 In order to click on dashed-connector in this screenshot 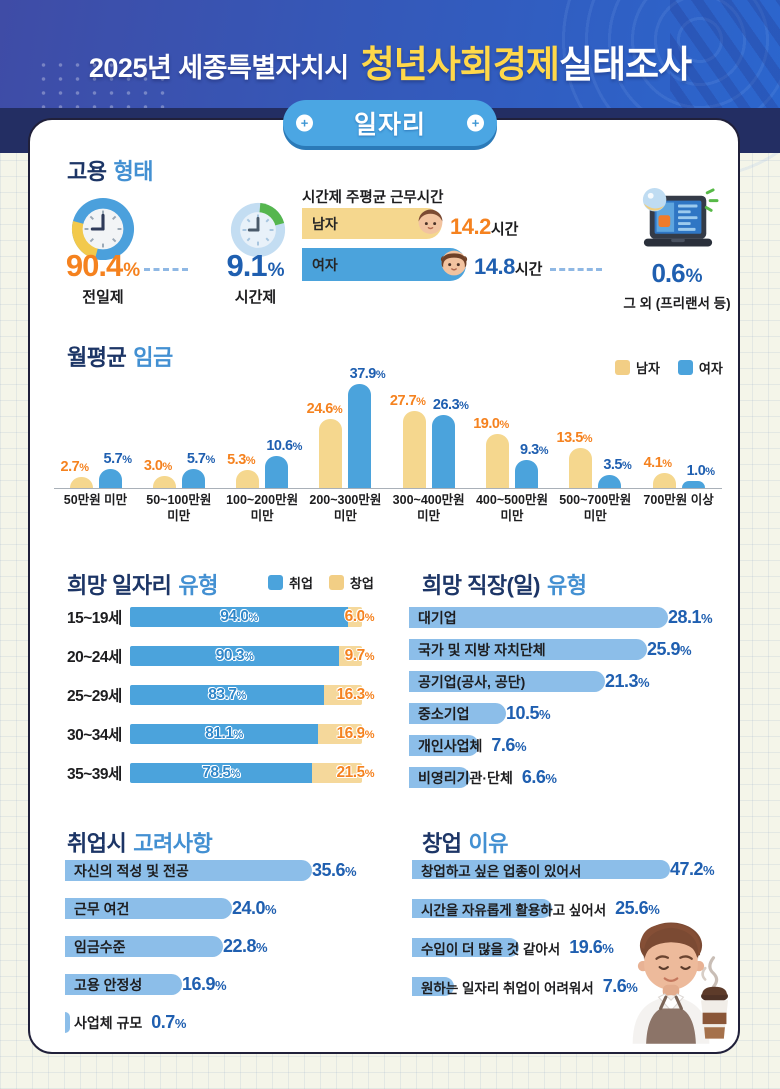, I will do `click(576, 269)`.